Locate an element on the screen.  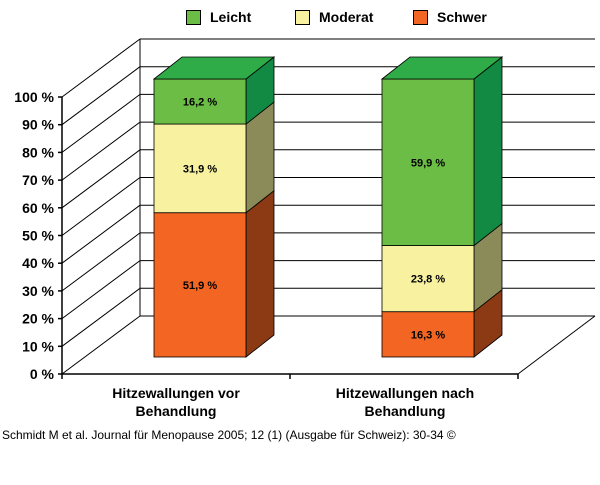
floor-edge is located at coordinates (556, 345).